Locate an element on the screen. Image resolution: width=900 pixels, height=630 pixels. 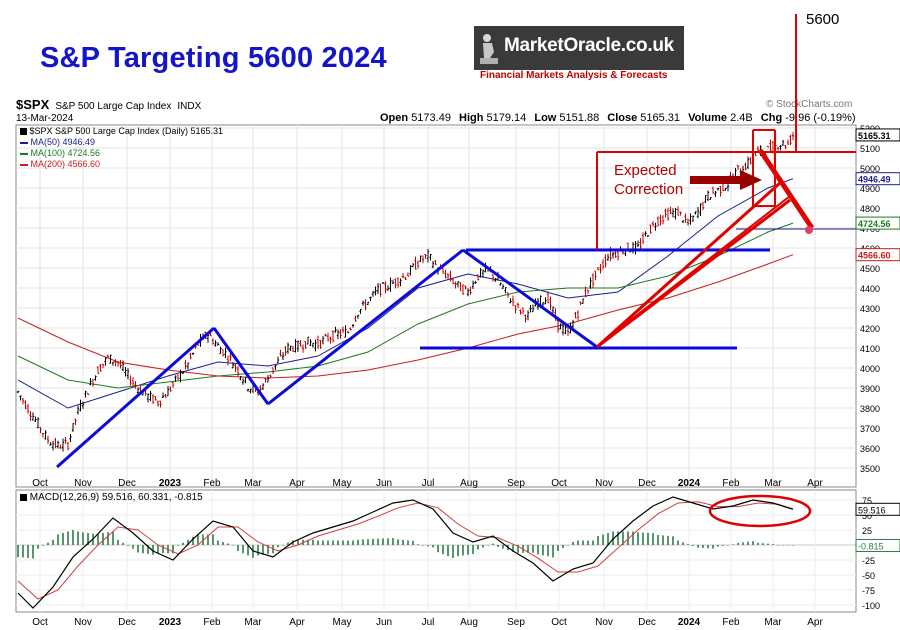
price-x-tick-label: Mar is located at coordinates (253, 483).